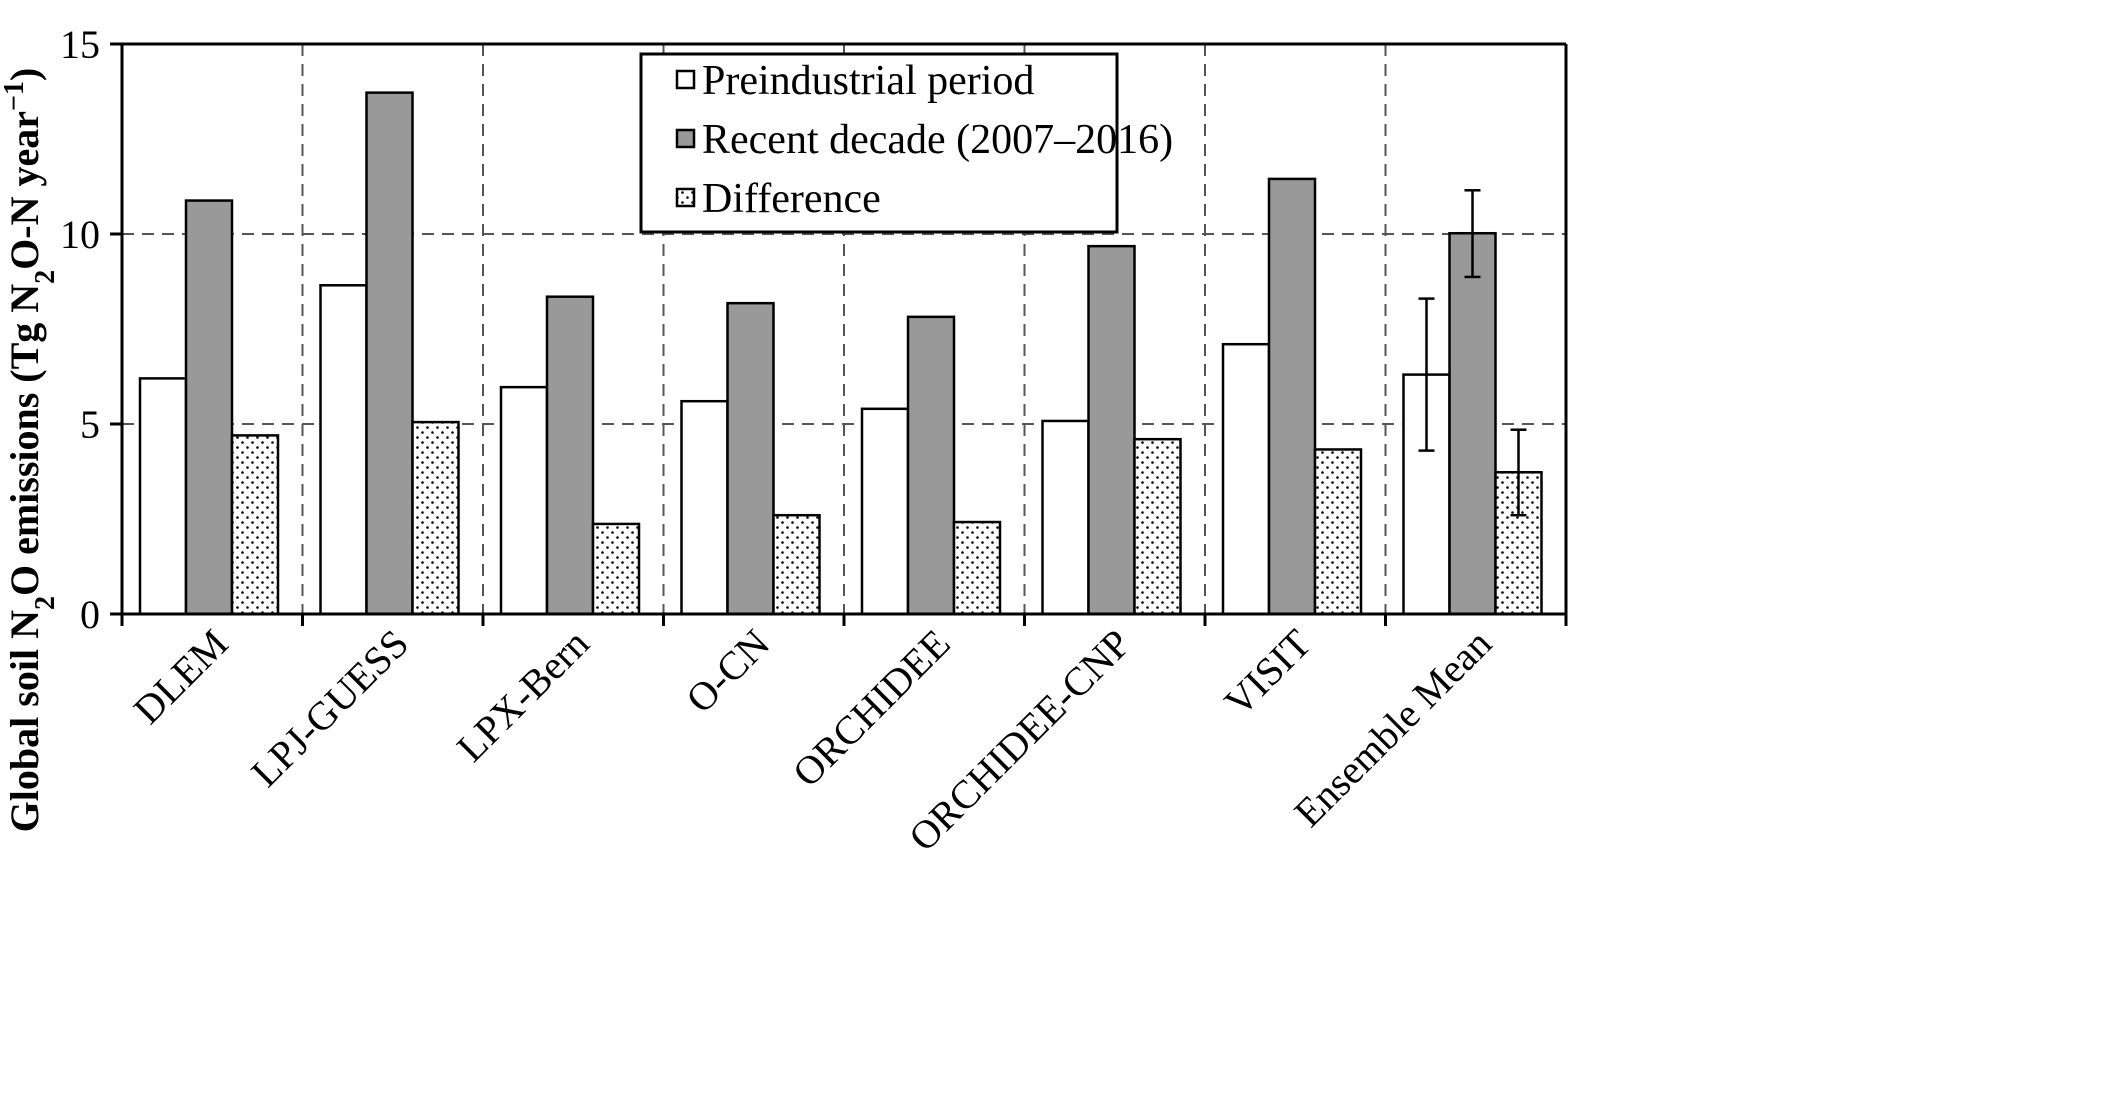 The width and height of the screenshot is (2128, 1105). I want to click on legend-box, so click(879, 143).